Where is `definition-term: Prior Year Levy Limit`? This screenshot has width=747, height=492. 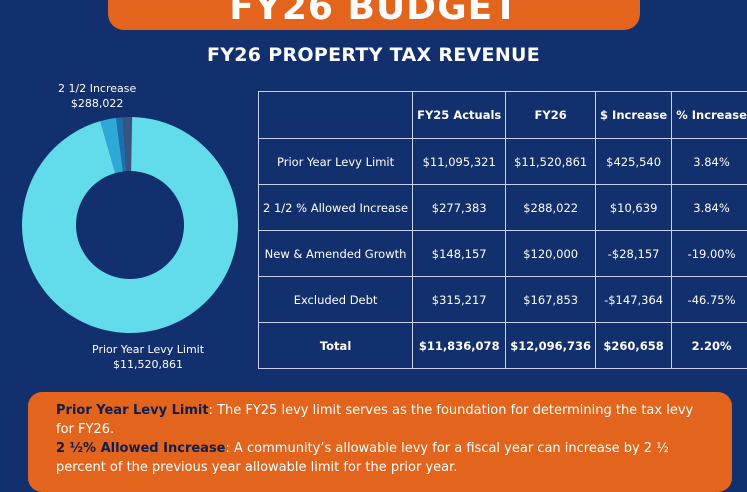 definition-term: Prior Year Levy Limit is located at coordinates (132, 410).